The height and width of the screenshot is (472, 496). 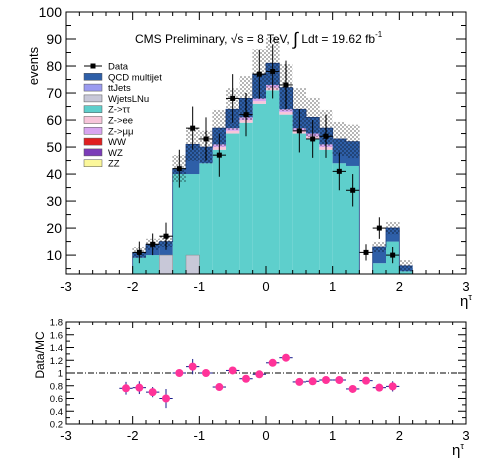 I want to click on ratio-points, so click(x=259, y=381).